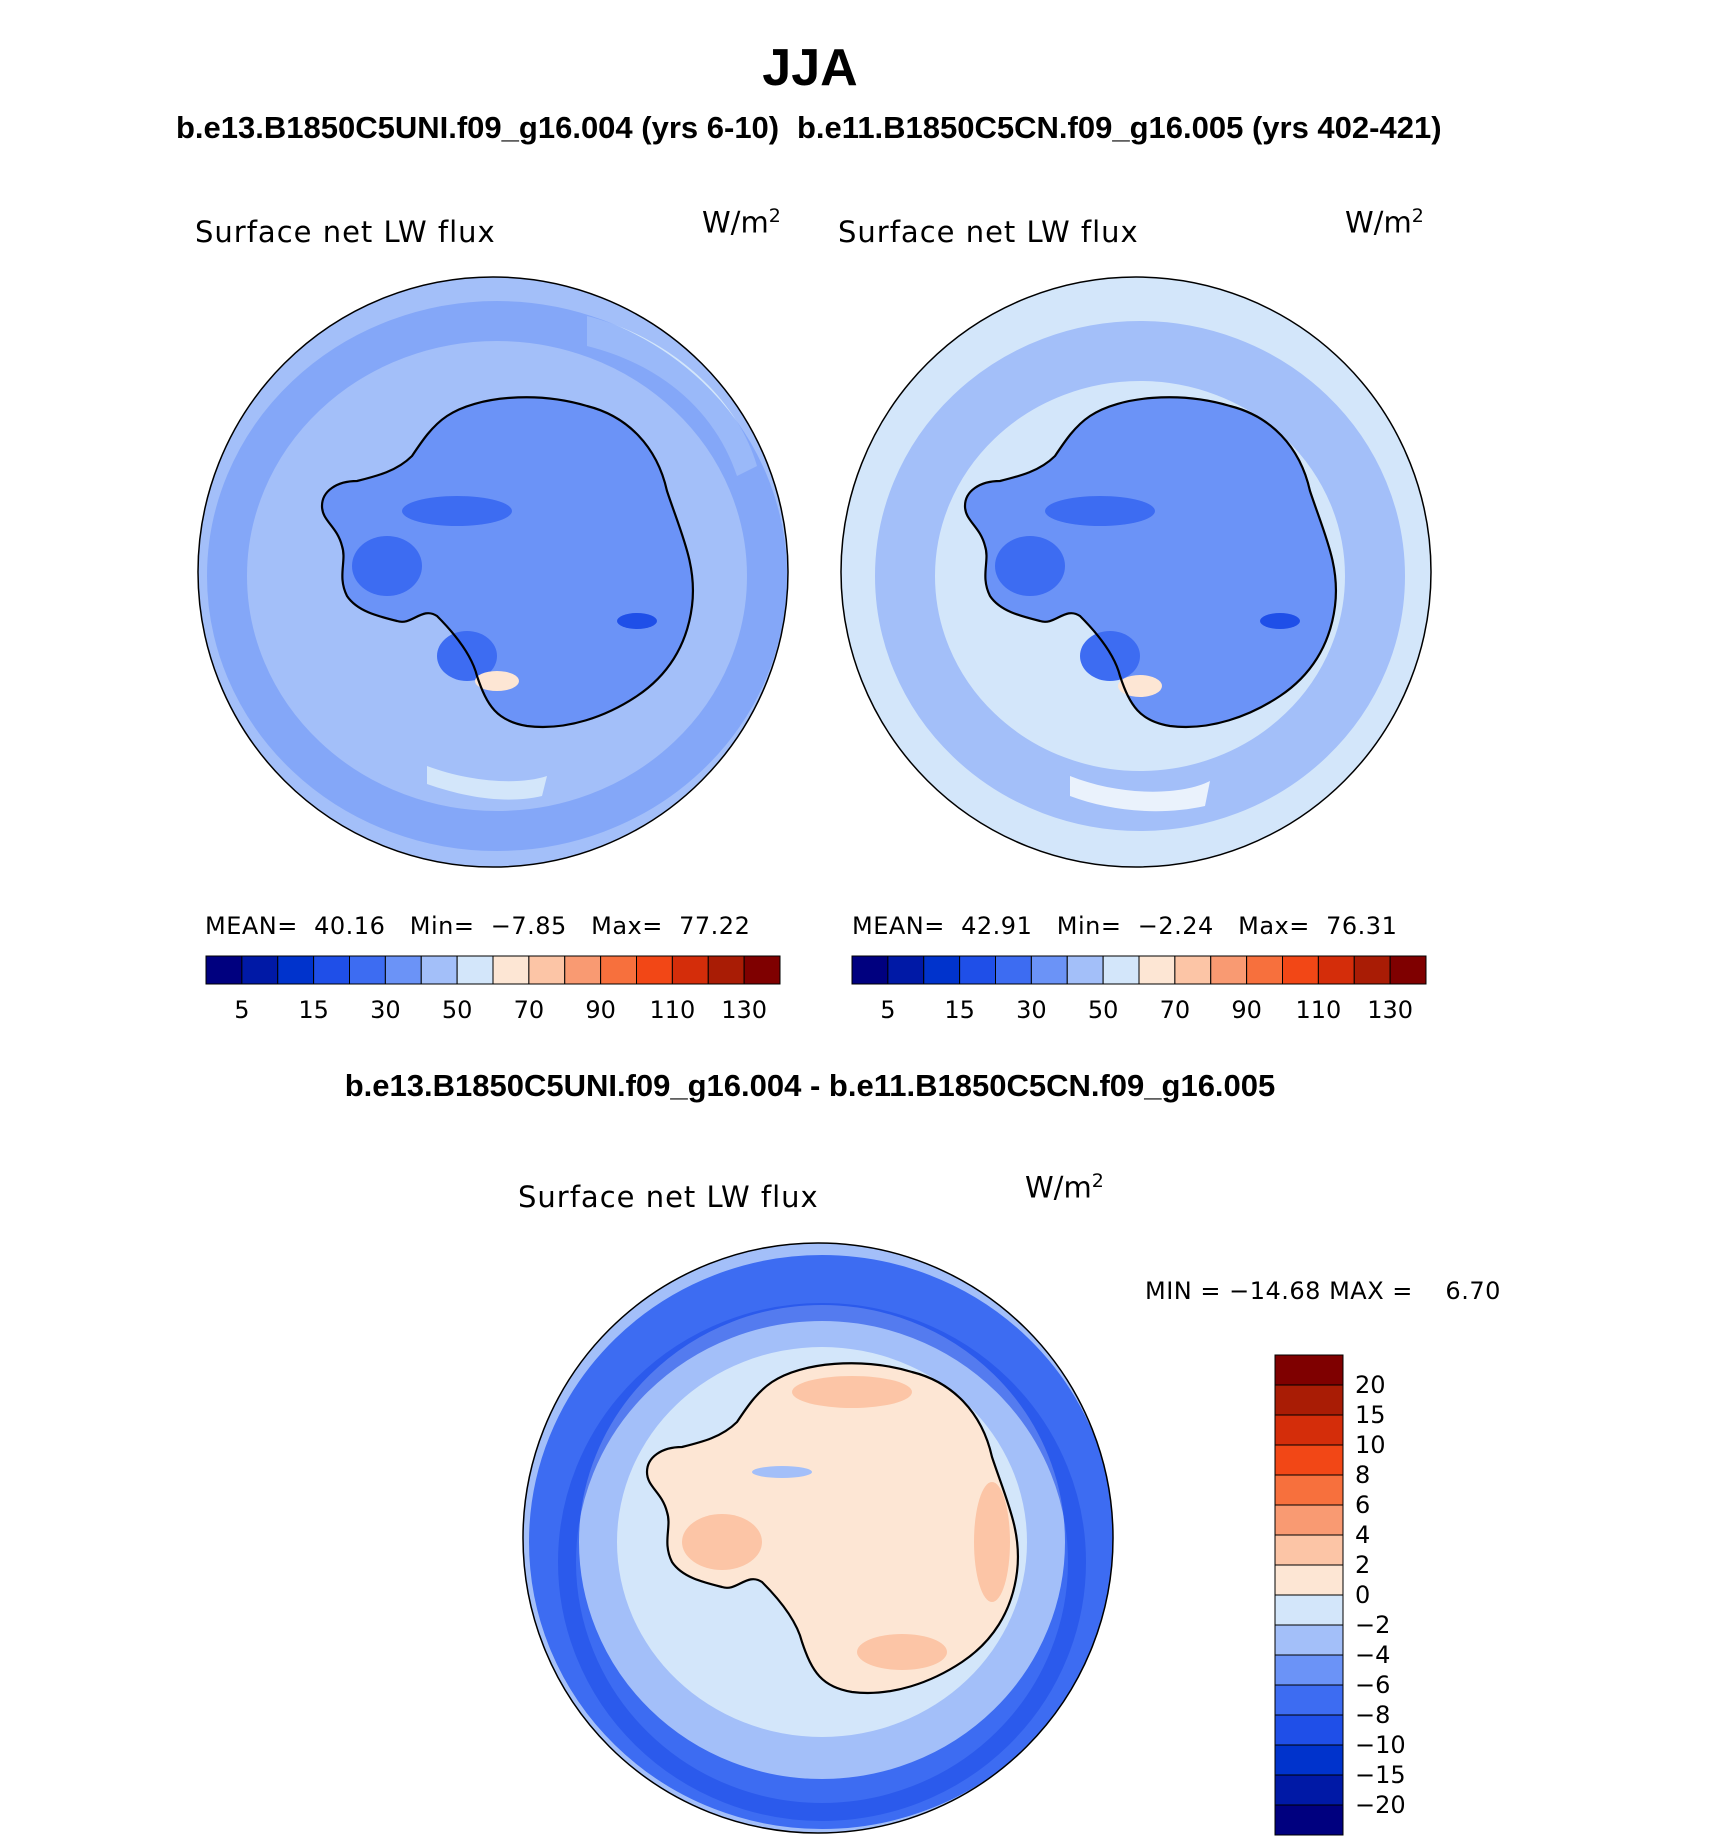 The width and height of the screenshot is (1710, 1840). What do you see at coordinates (497, 576) in the screenshot?
I see `map1-ocean-mid-ring` at bounding box center [497, 576].